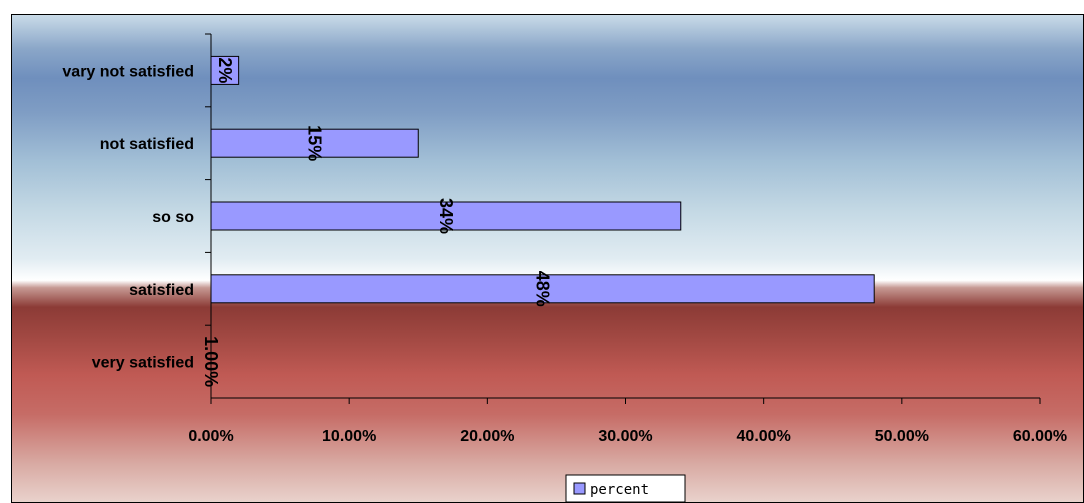 This screenshot has width=1084, height=503. I want to click on x-tick-label-0: 0.00%, so click(210, 436).